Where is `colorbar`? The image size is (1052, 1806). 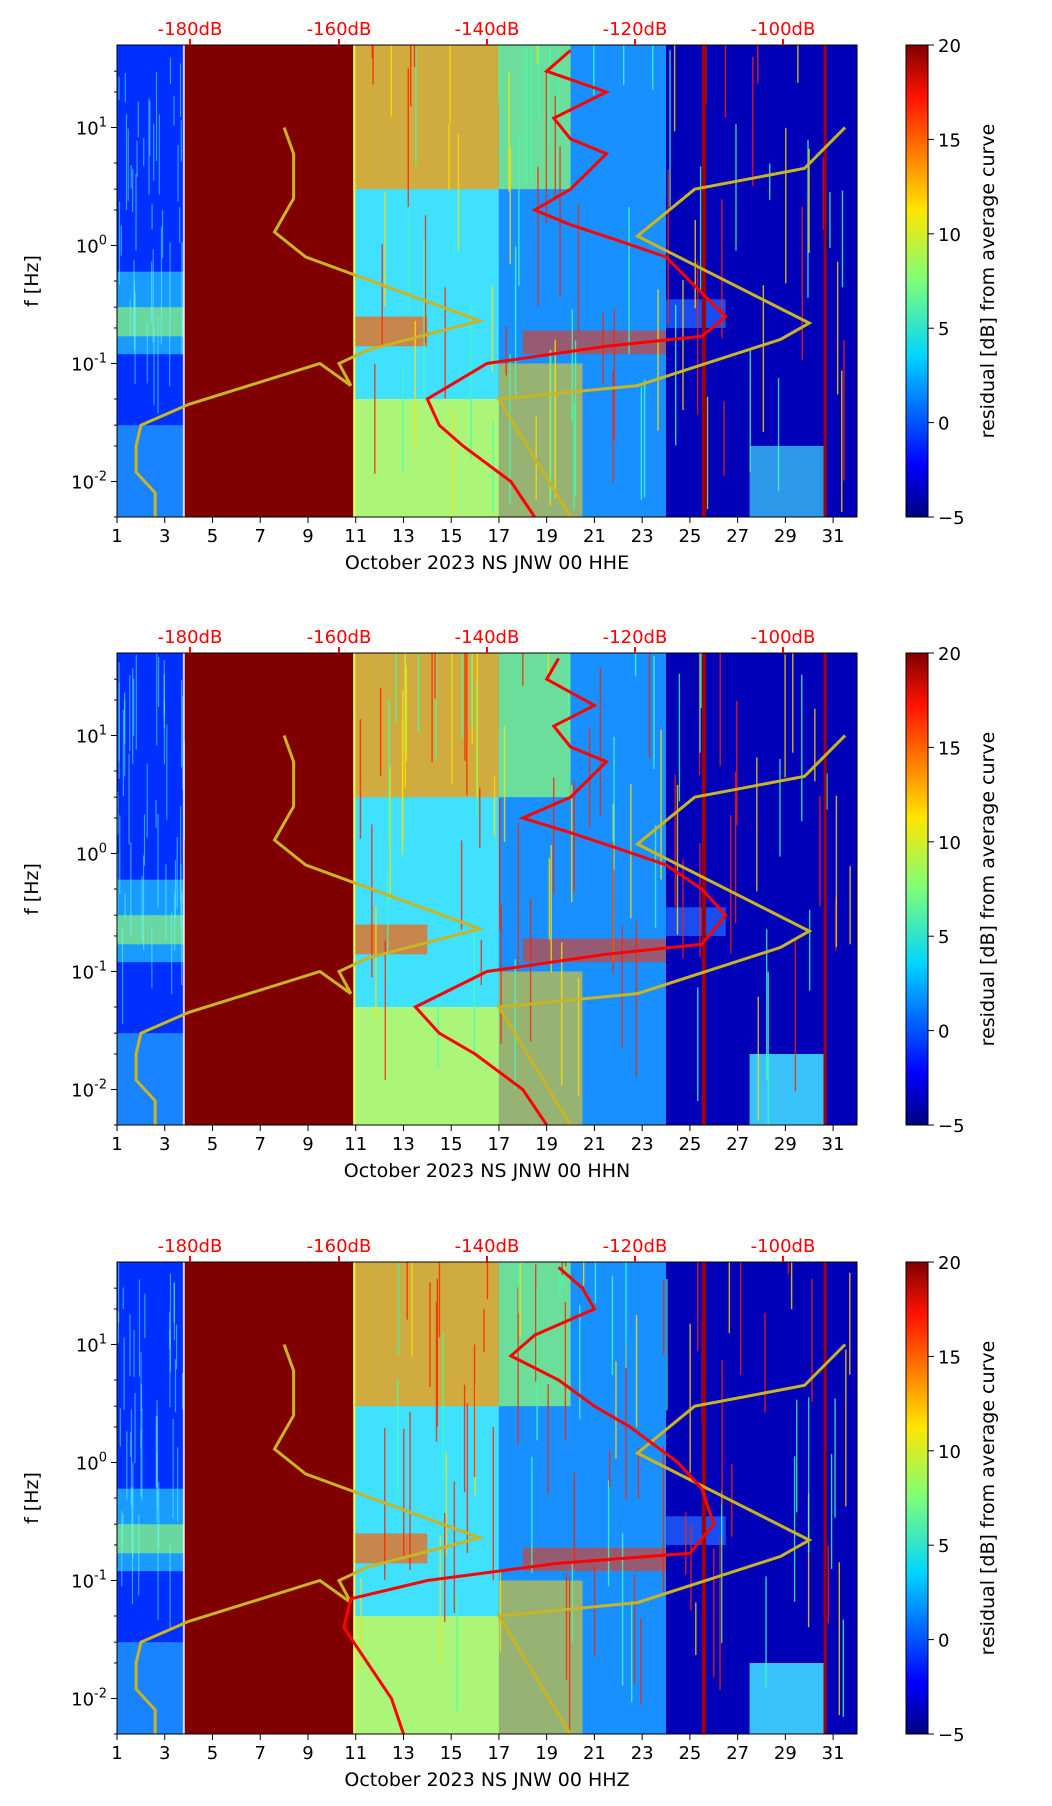
colorbar is located at coordinates (917, 889).